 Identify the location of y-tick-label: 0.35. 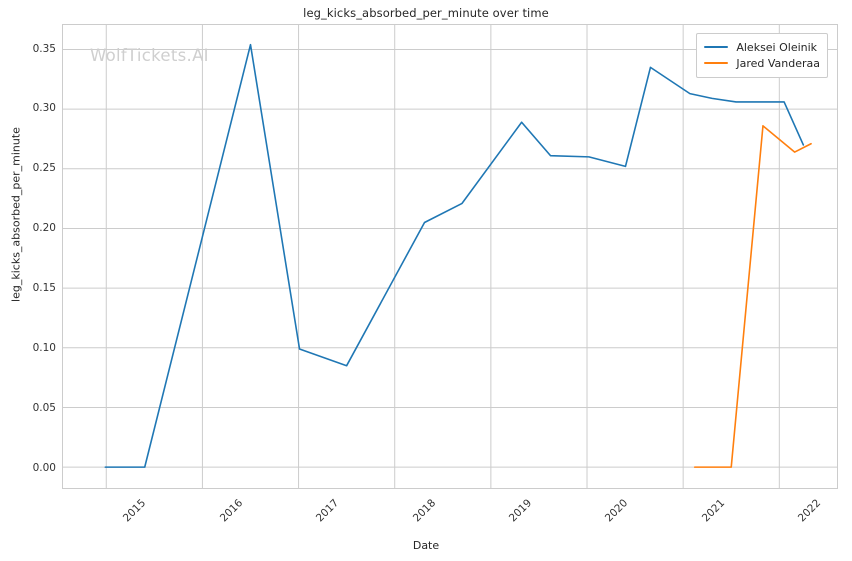
(44, 48).